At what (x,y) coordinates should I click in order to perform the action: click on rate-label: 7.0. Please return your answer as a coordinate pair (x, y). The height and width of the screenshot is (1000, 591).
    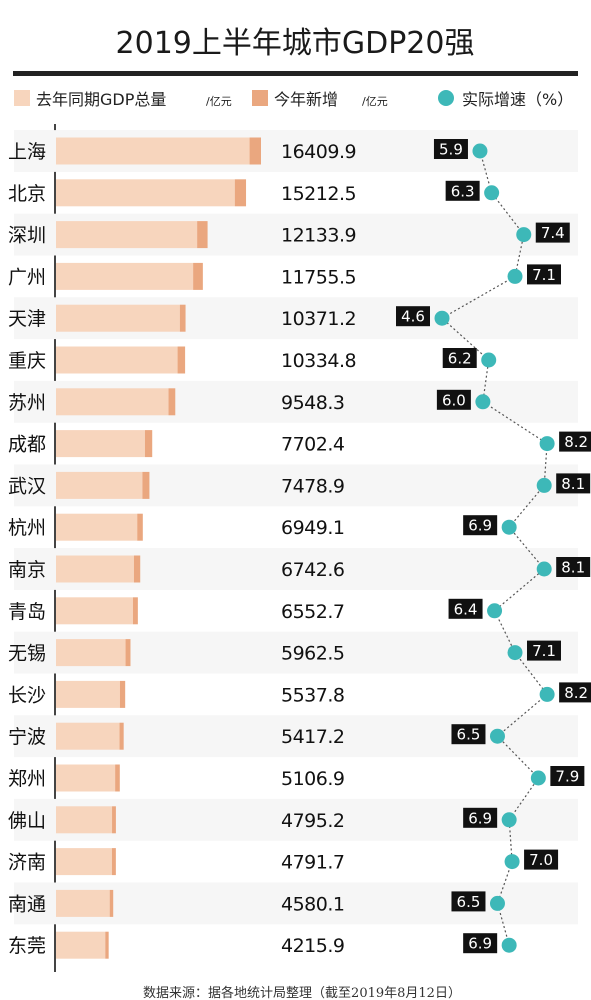
    Looking at the image, I should click on (541, 860).